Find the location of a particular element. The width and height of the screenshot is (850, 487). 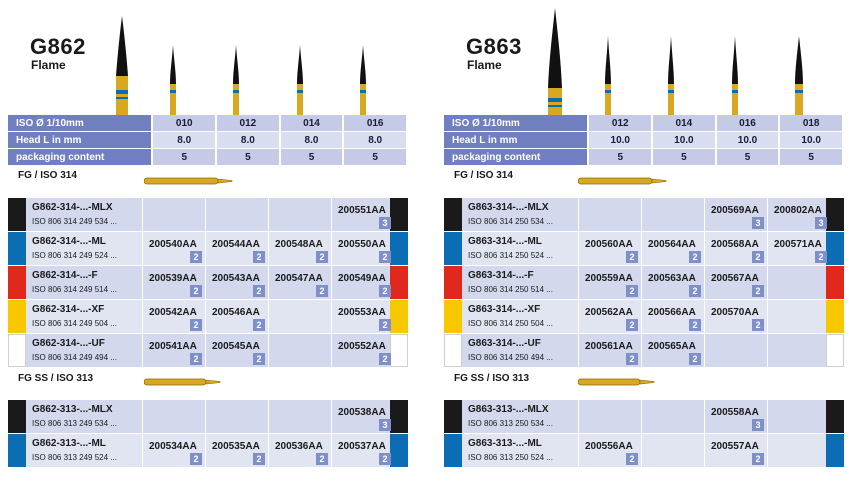

spec-row-iso: ISO Ø 1/10mm 010 012 014 016 is located at coordinates (208, 123).